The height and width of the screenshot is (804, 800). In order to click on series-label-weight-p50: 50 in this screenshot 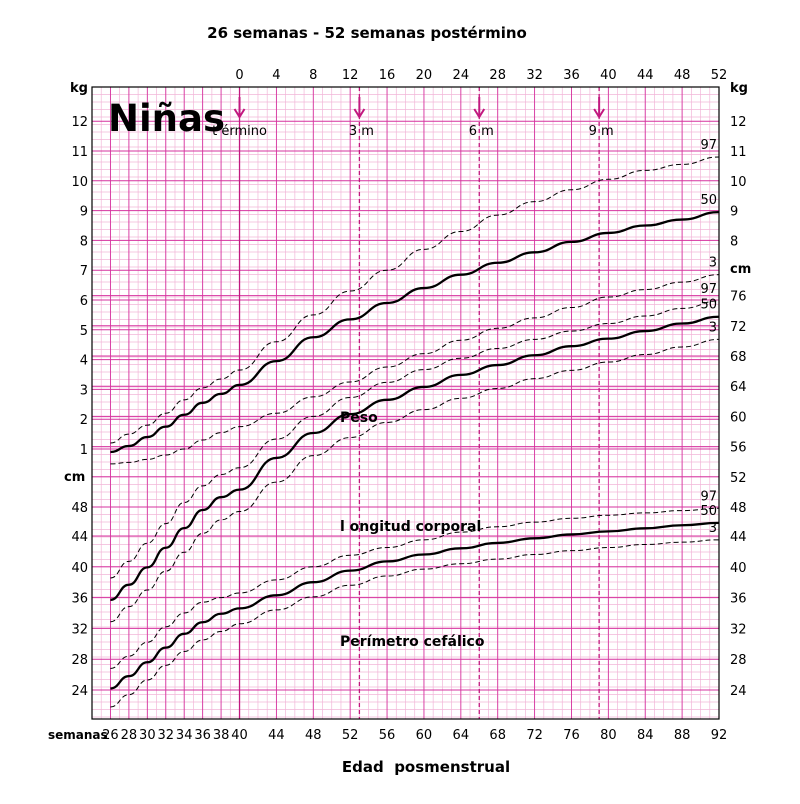, I will do `click(708, 200)`.